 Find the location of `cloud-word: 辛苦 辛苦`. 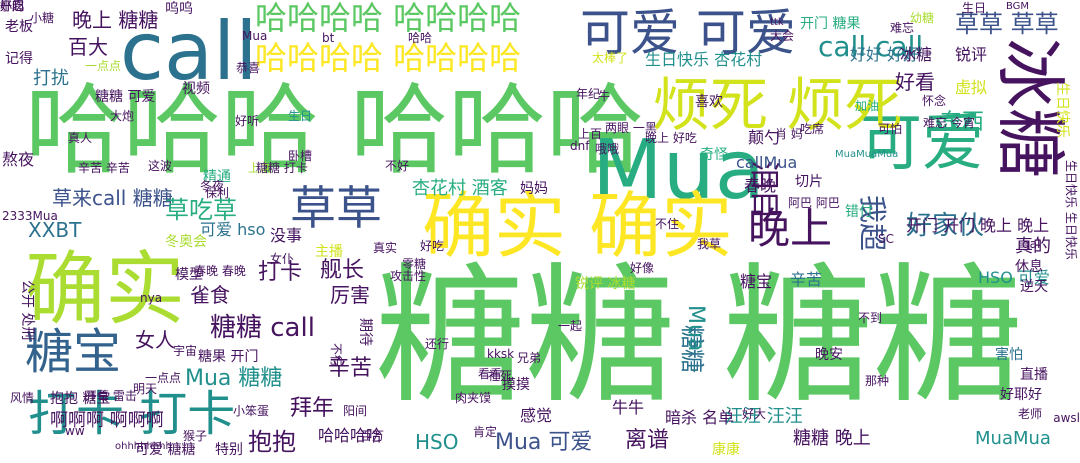

cloud-word: 辛苦 辛苦 is located at coordinates (104, 168).